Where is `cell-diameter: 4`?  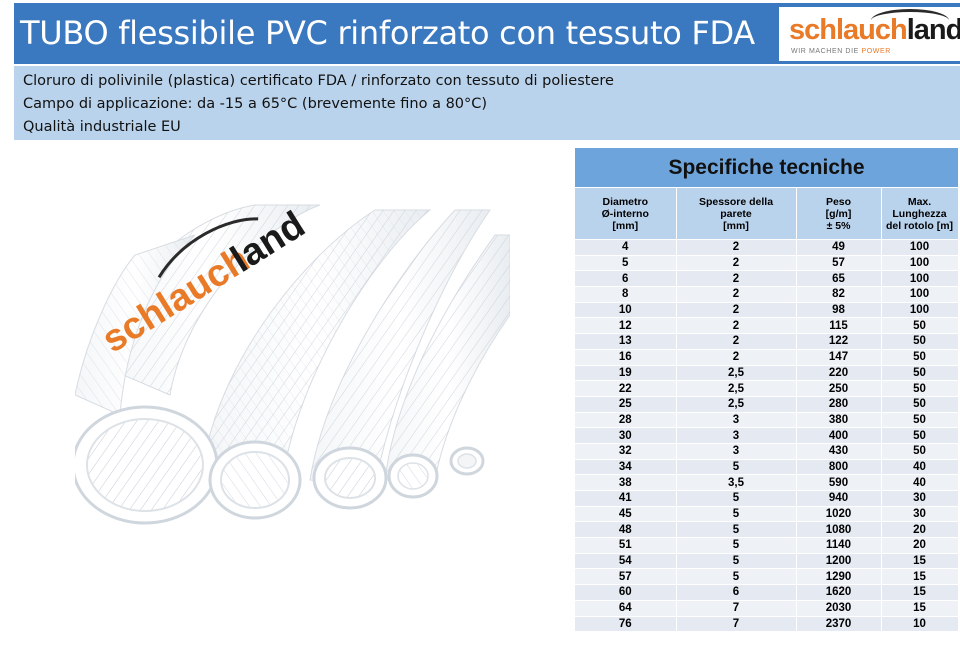 cell-diameter: 4 is located at coordinates (626, 247).